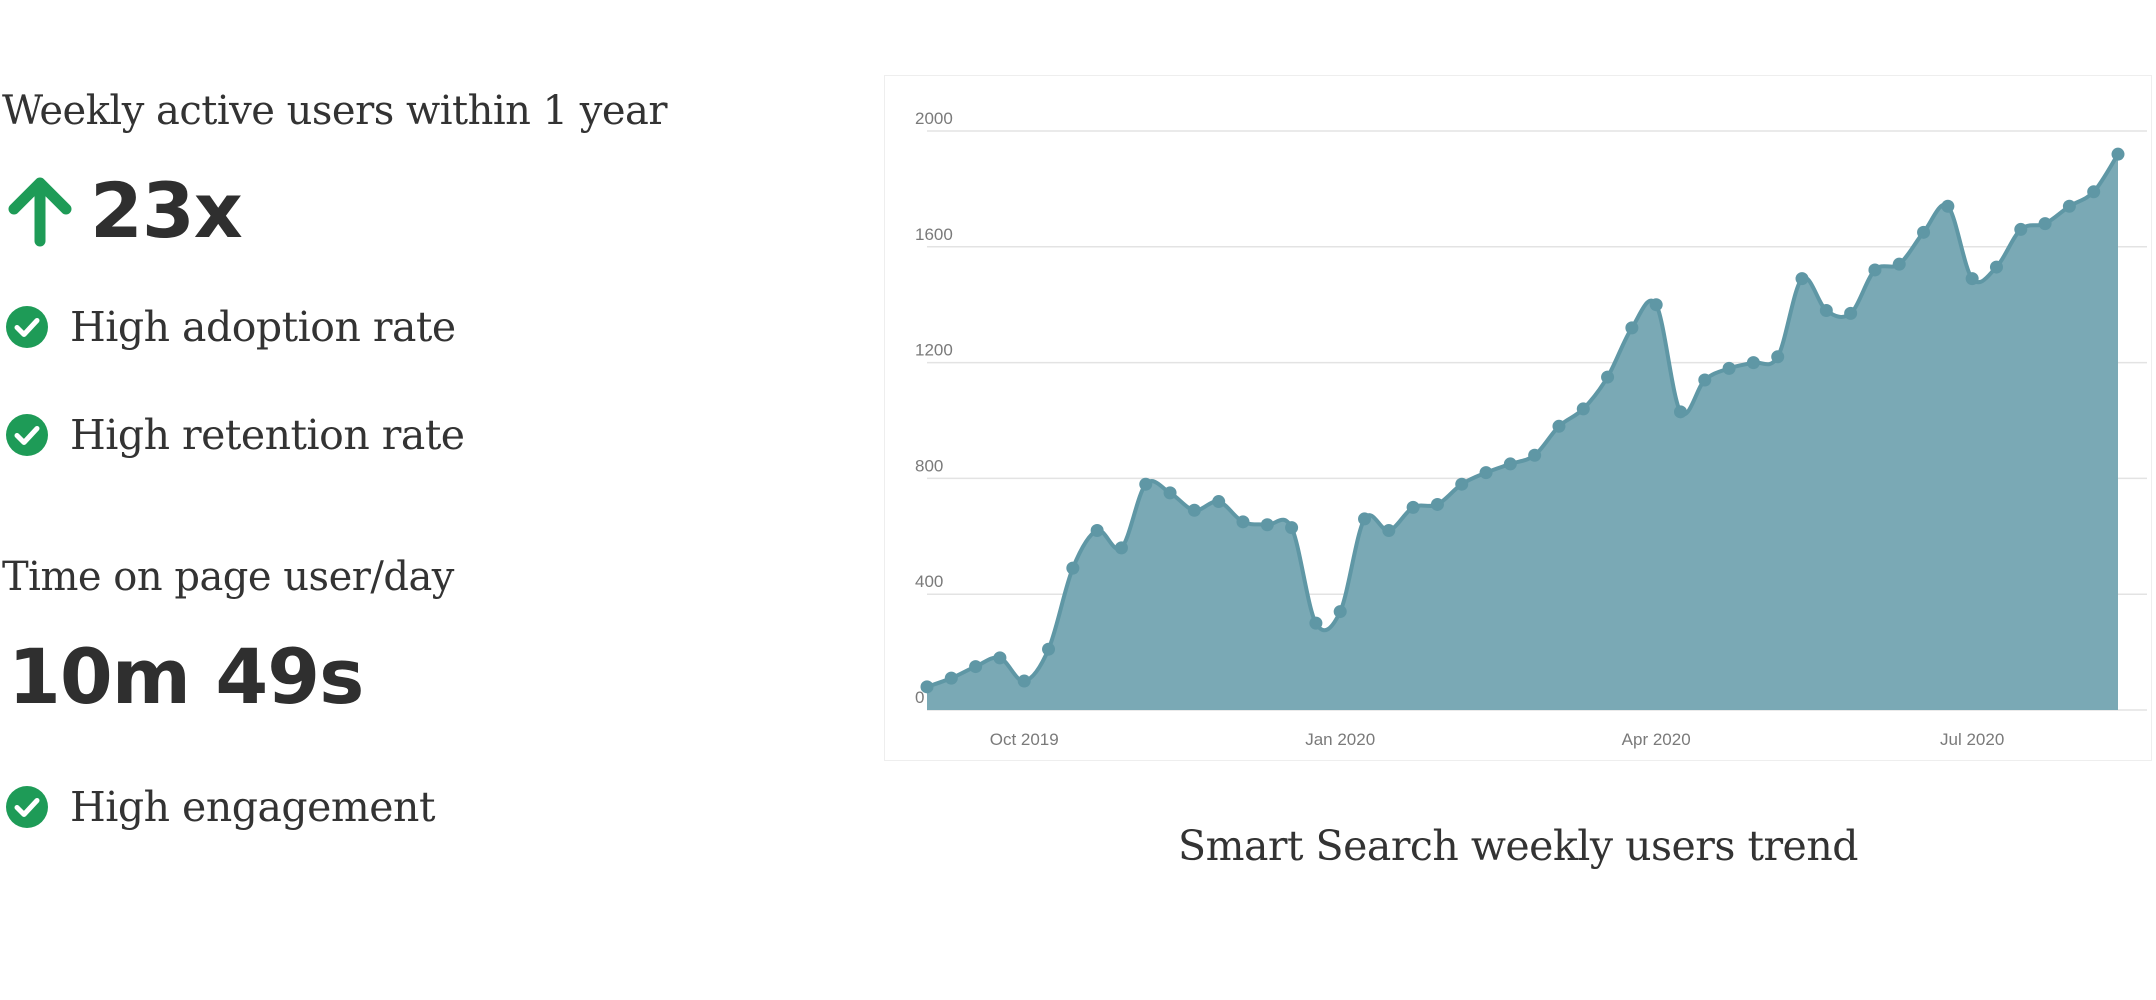 This screenshot has height=1000, width=2156. I want to click on y-tick-label: 400, so click(929, 581).